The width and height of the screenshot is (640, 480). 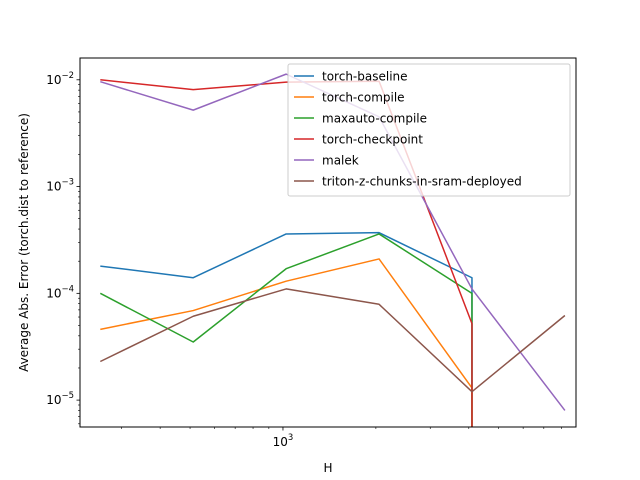 I want to click on legend-label-malek: malek, so click(x=340, y=161).